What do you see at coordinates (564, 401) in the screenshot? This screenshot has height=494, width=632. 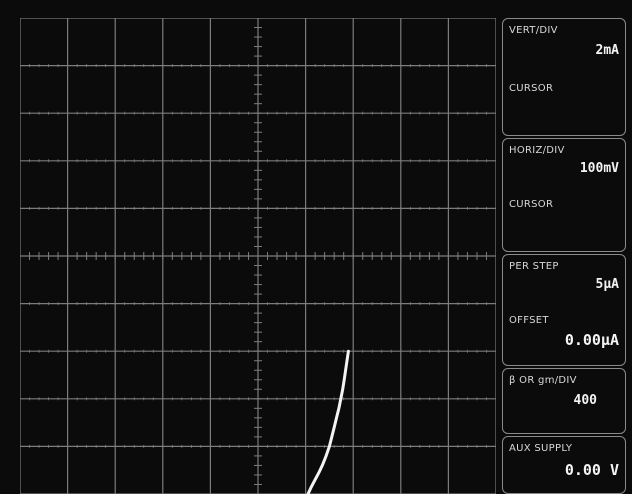 I see `beta-group: β OR gm/DIV 400` at bounding box center [564, 401].